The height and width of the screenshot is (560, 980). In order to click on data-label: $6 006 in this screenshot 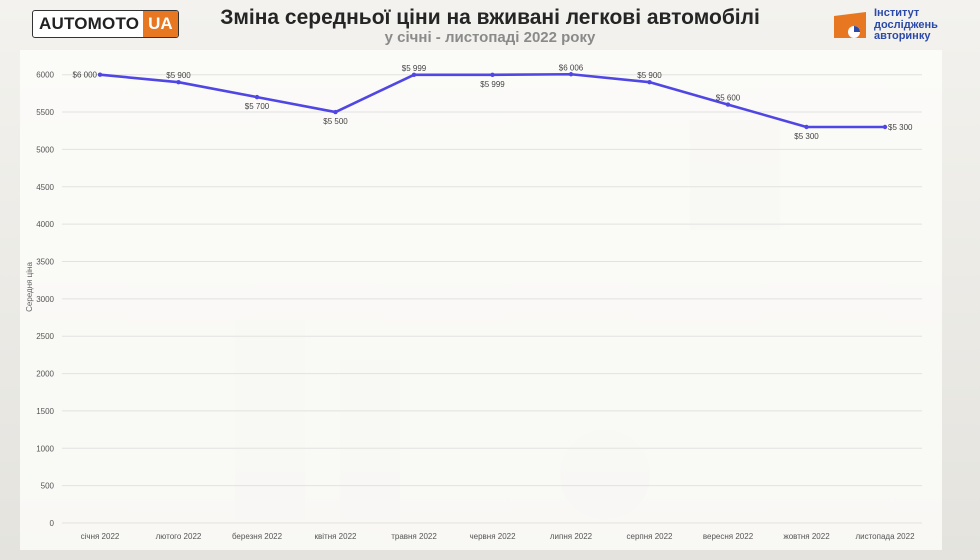, I will do `click(571, 67)`.